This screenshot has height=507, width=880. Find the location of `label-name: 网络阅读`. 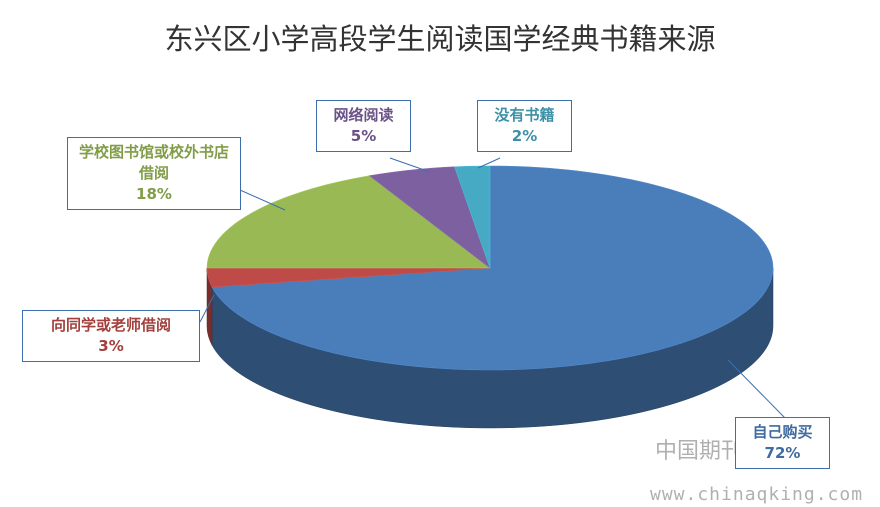

label-name: 网络阅读 is located at coordinates (363, 115).